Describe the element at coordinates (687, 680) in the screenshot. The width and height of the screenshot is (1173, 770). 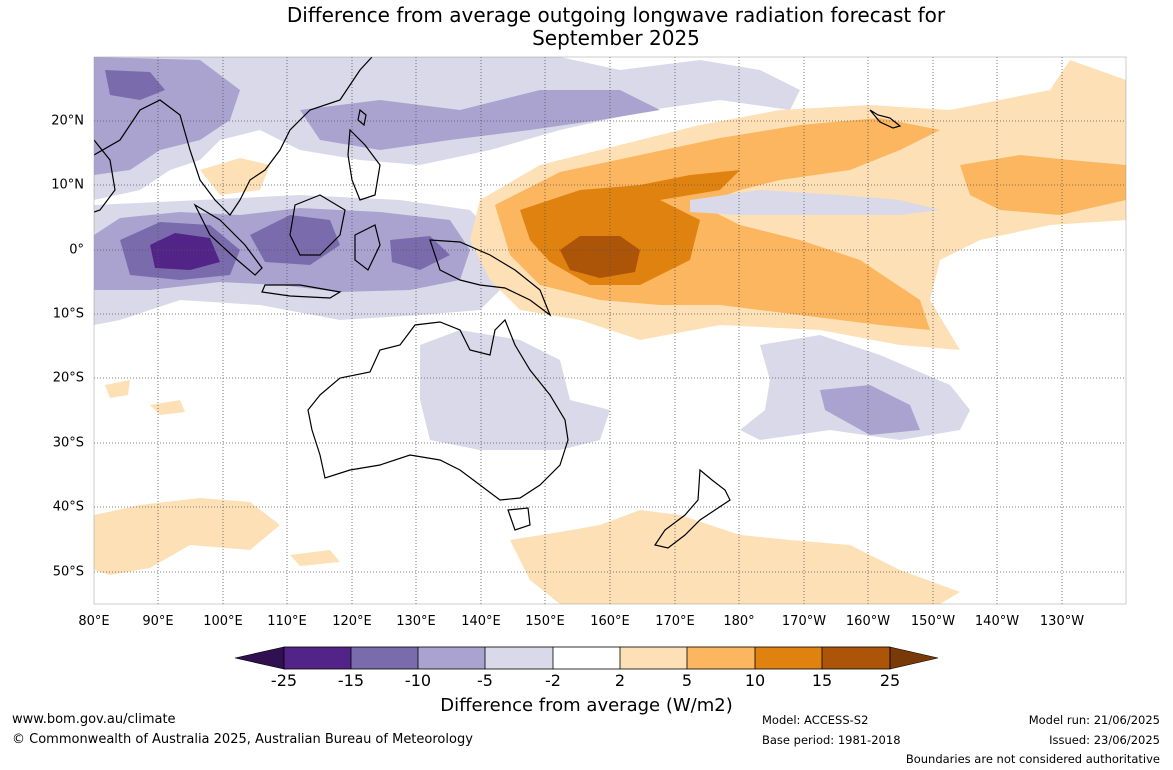
I see `colorbar-label: 5` at that location.